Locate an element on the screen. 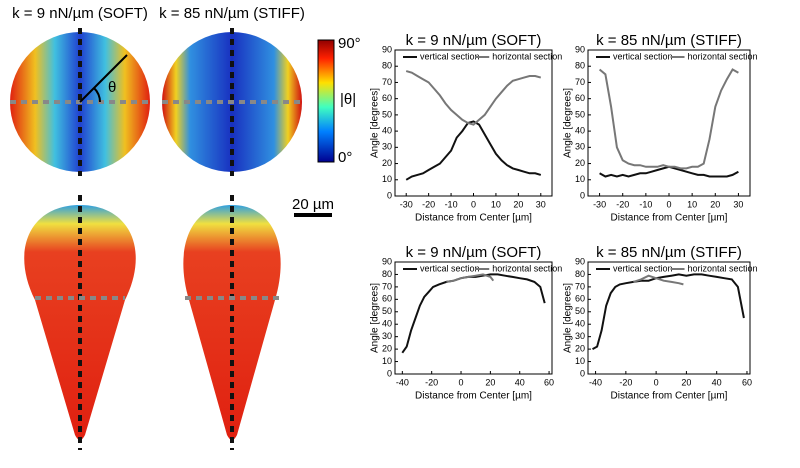 This screenshot has height=468, width=800. chart-title: k = 9 nN/µm (SOFT) is located at coordinates (474, 252).